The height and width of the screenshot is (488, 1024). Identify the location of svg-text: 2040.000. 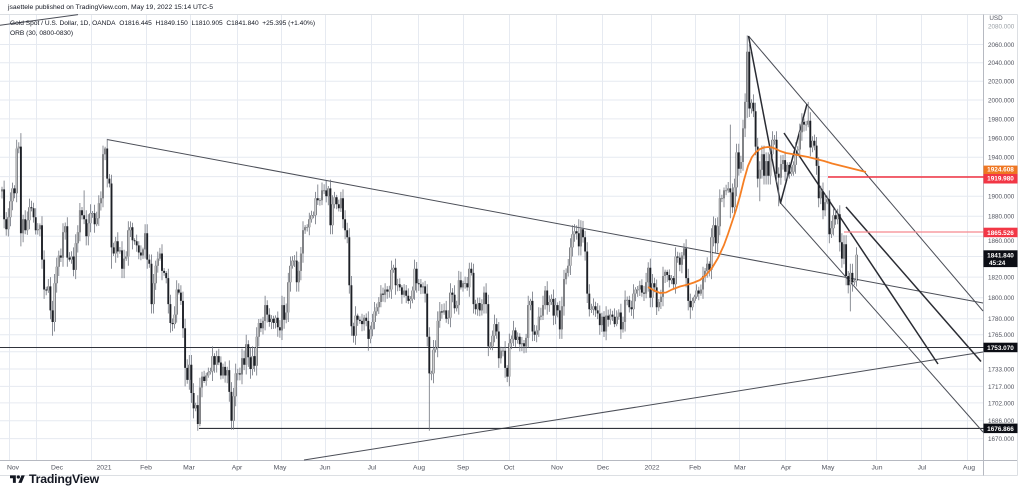
(1001, 63).